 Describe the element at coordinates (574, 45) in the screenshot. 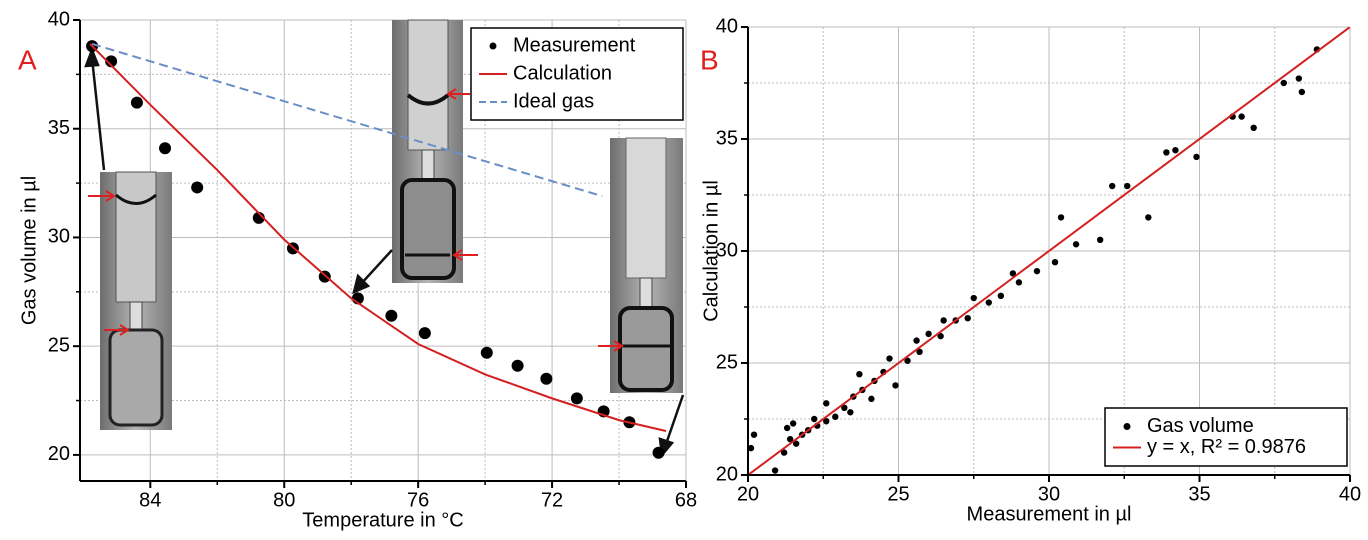

I see `legend-label: Measurement` at that location.